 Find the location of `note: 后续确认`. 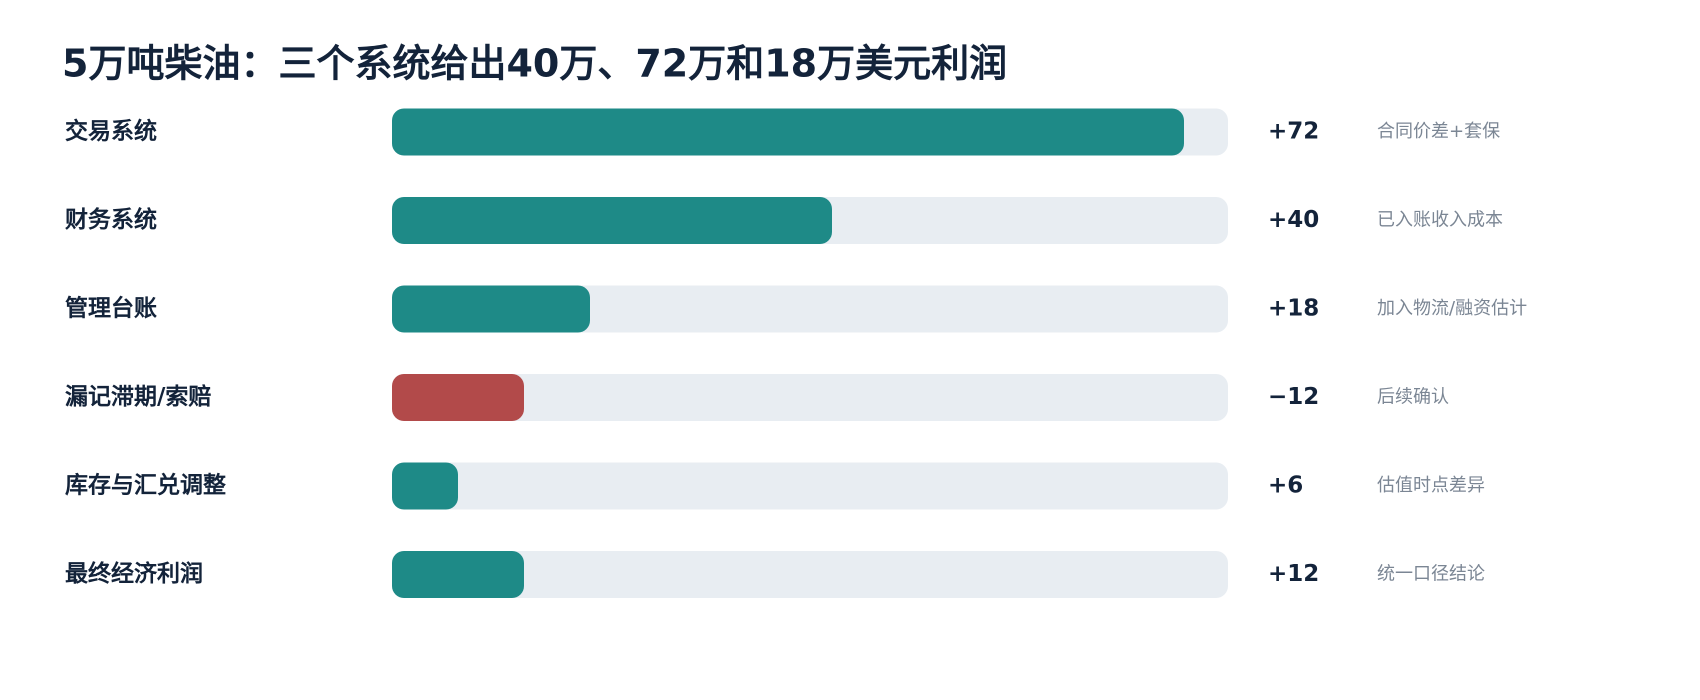

note: 后续确认 is located at coordinates (1413, 397).